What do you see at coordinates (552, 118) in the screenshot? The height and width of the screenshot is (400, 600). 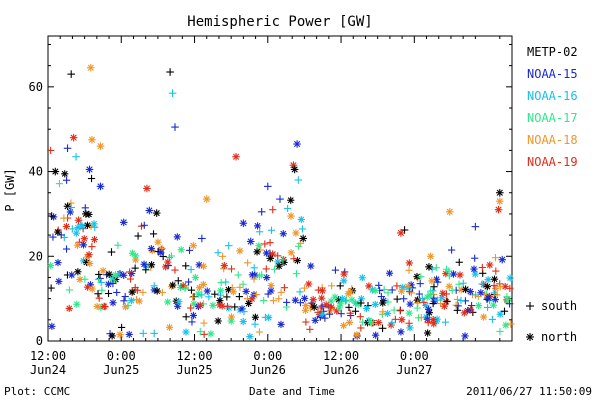 I see `legend-entry: NOAA-17` at bounding box center [552, 118].